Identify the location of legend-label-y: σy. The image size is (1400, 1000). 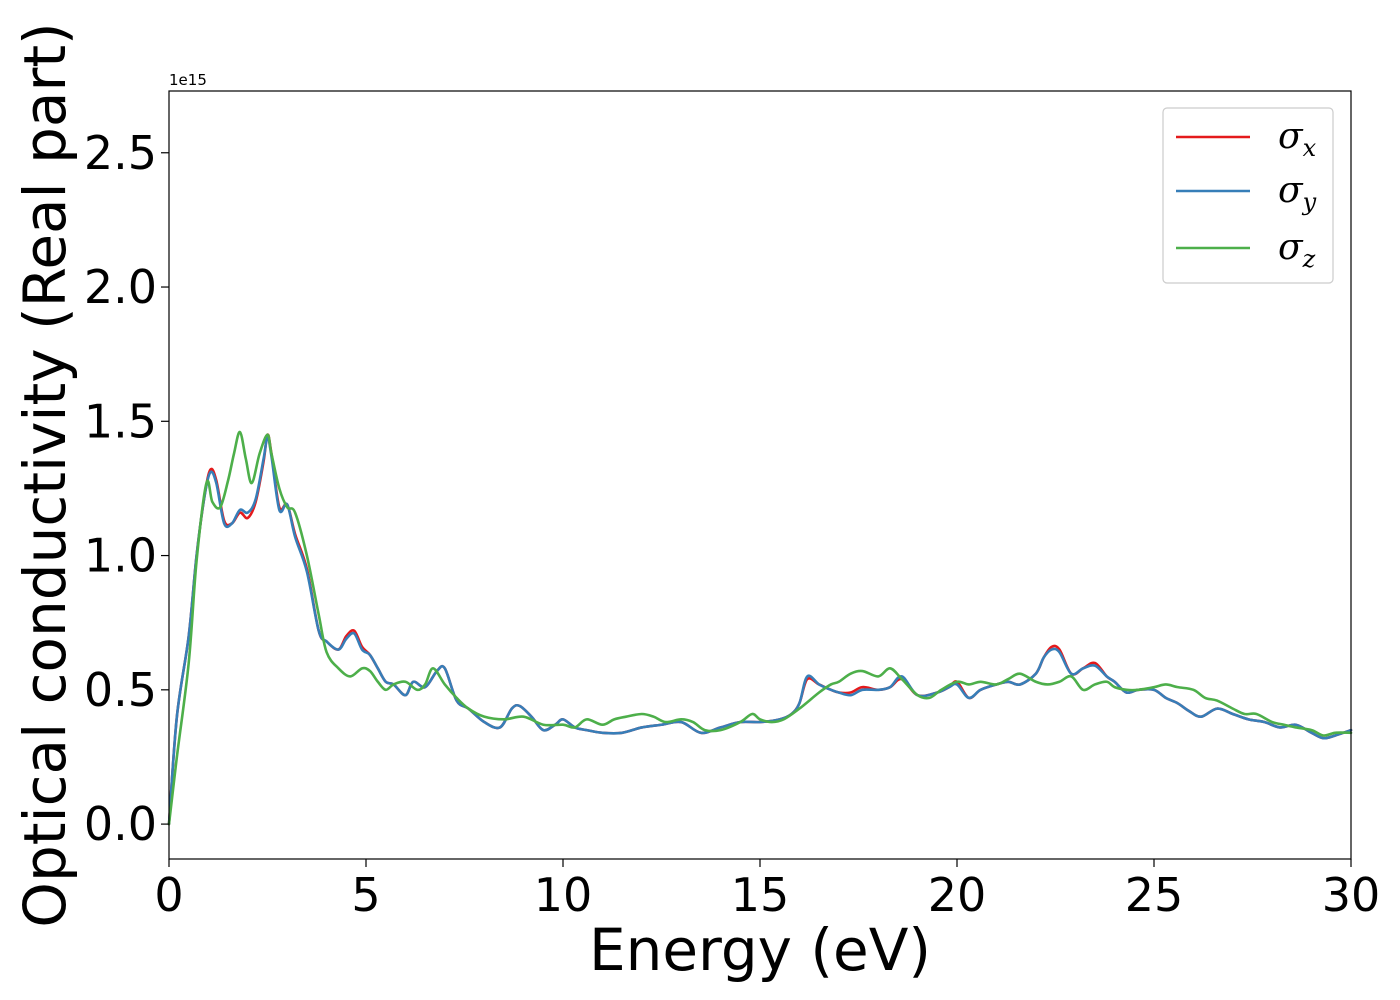
(1297, 193).